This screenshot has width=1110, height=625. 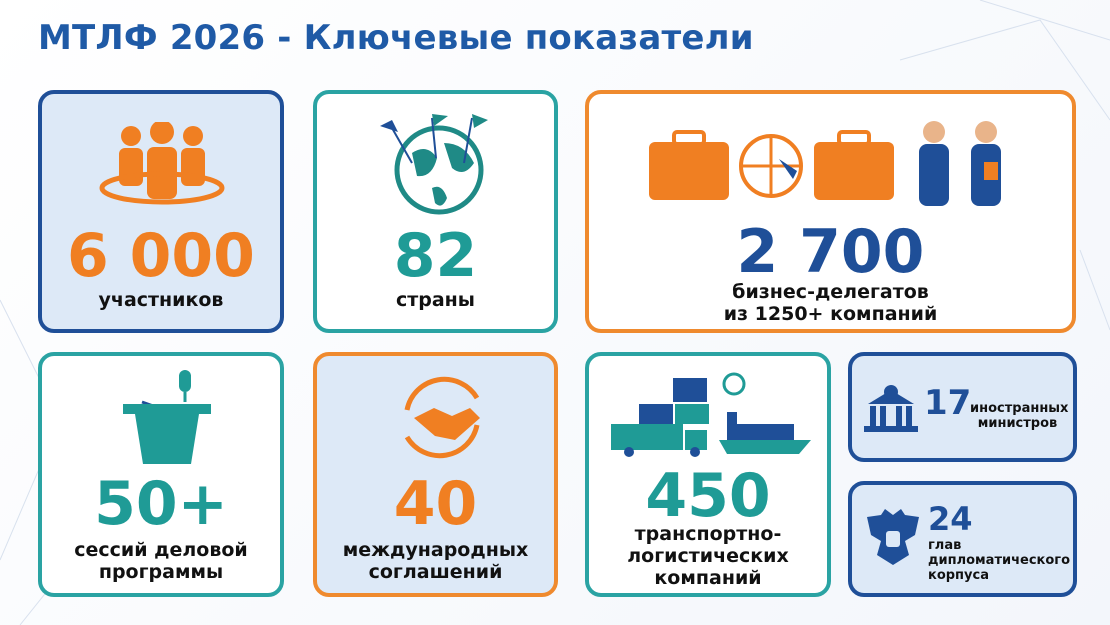 What do you see at coordinates (950, 519) in the screenshot?
I see `value: 24` at bounding box center [950, 519].